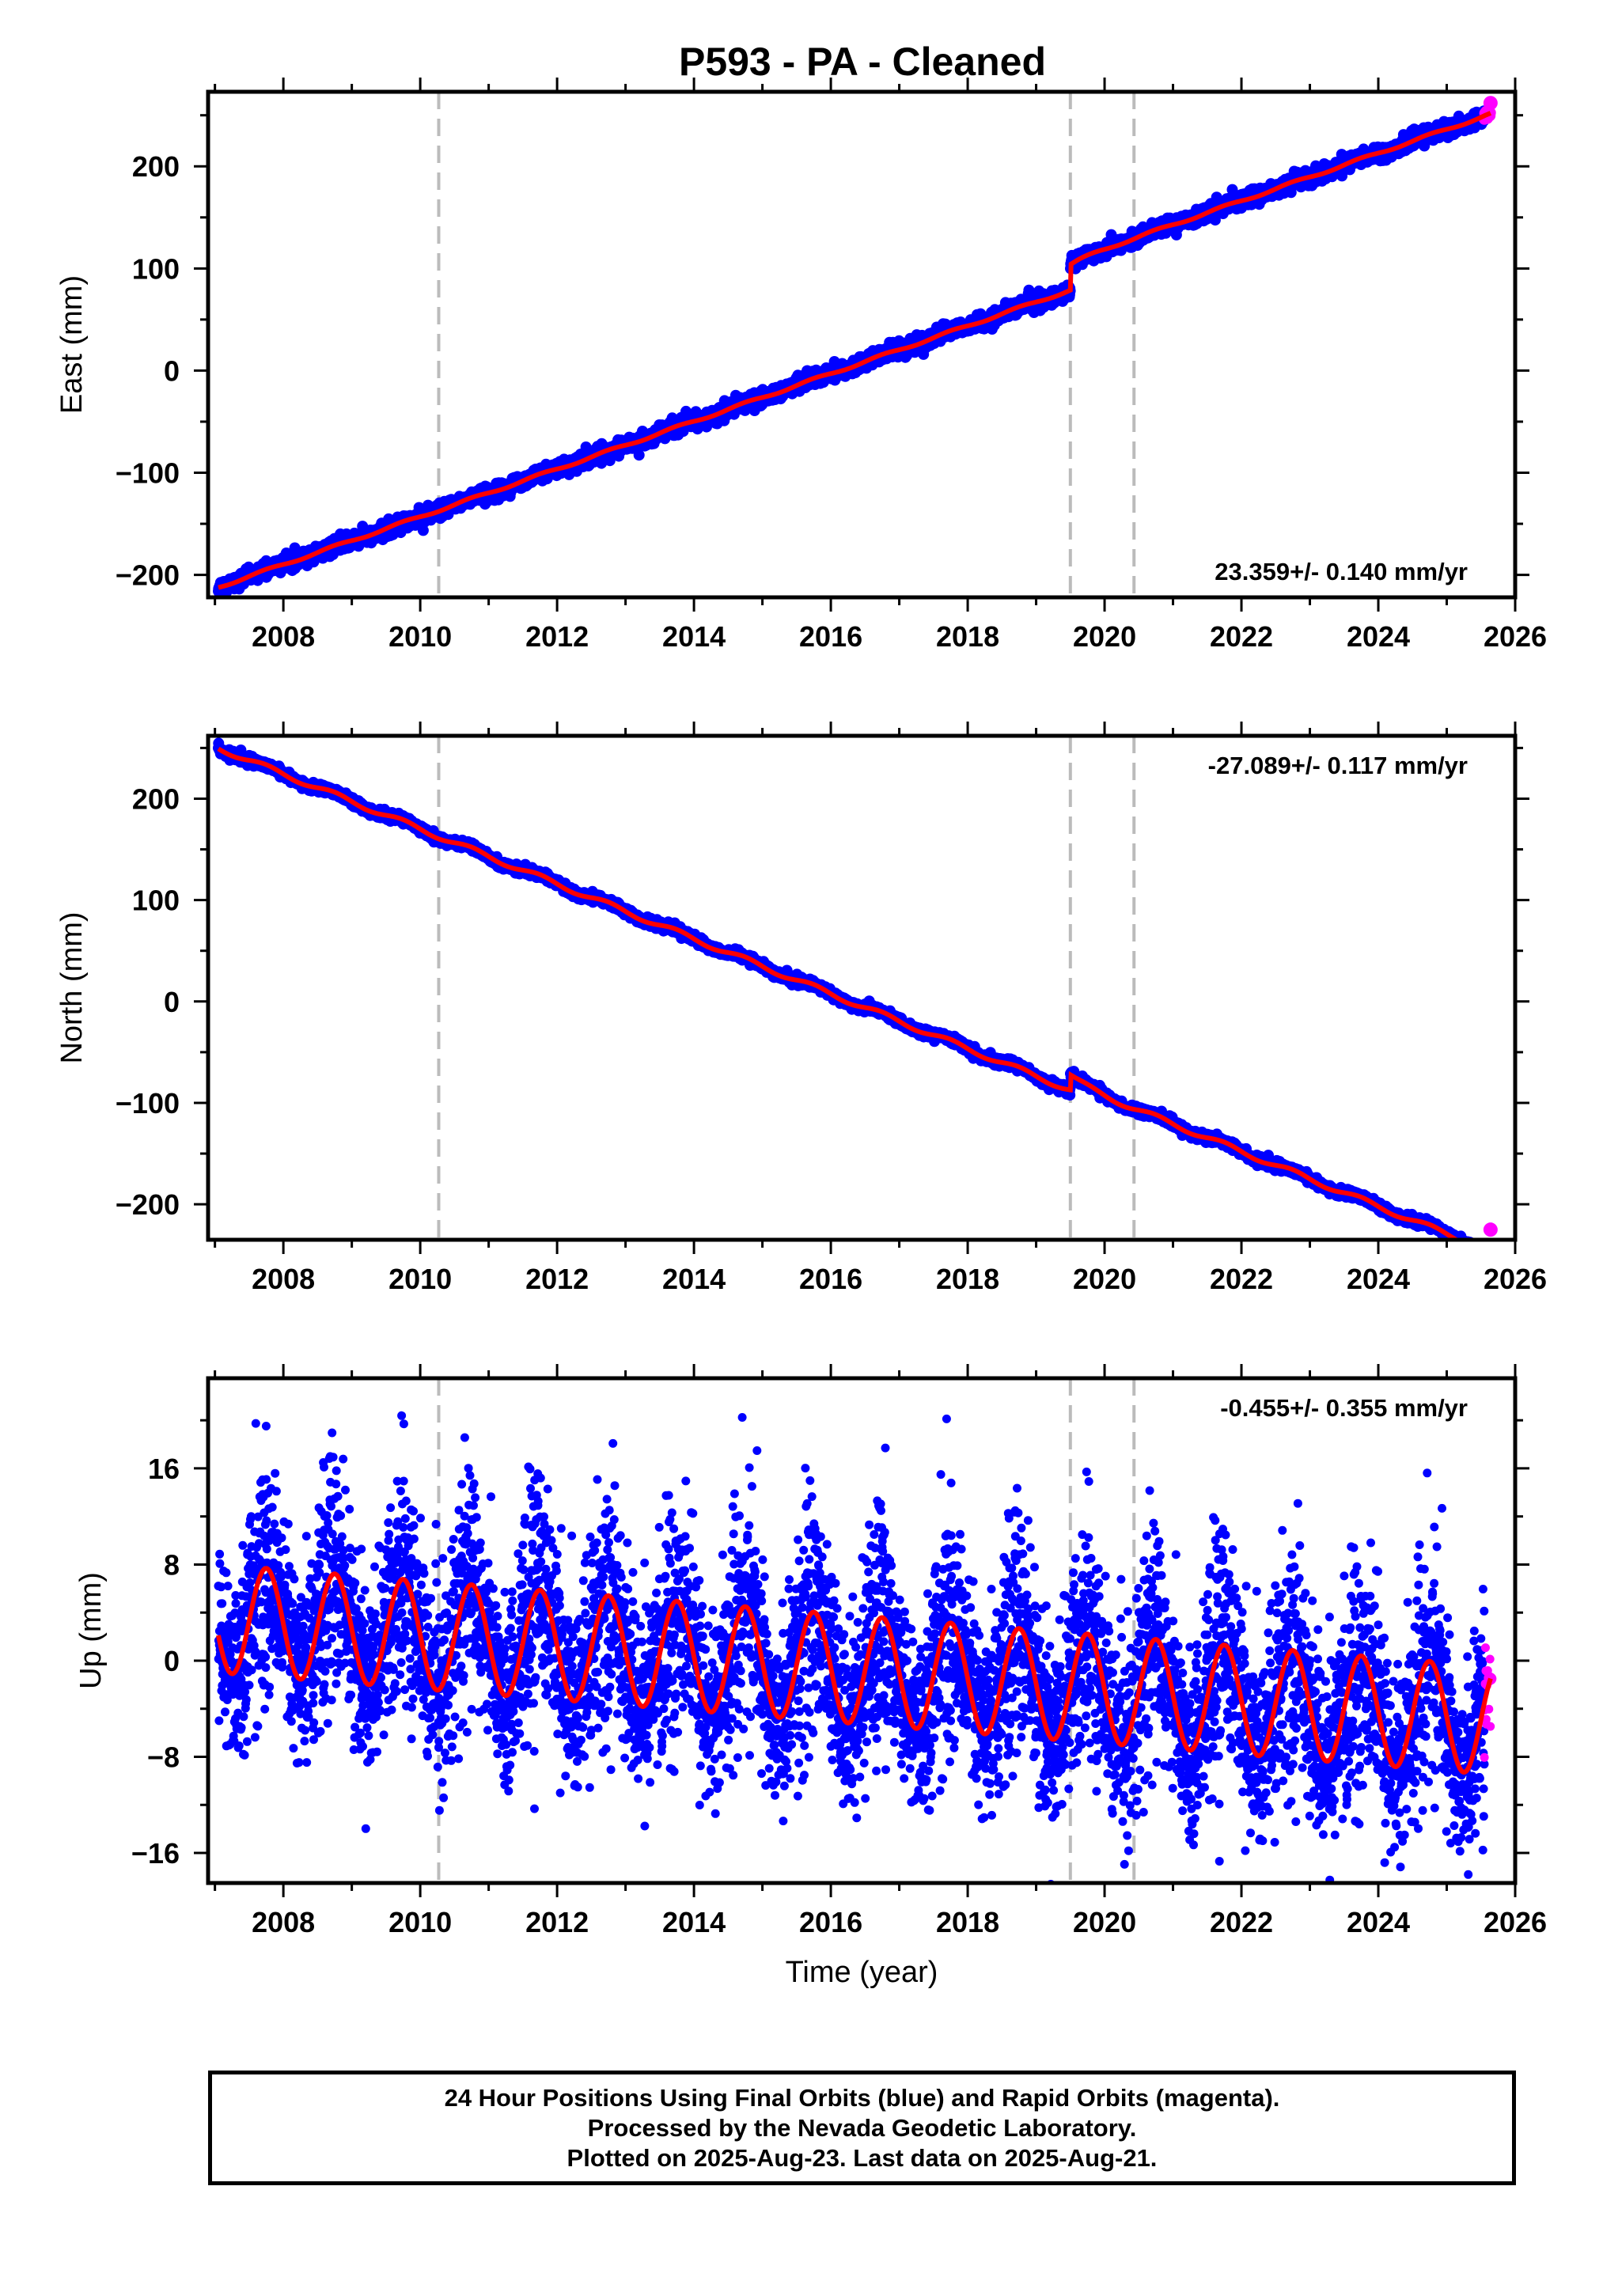  What do you see at coordinates (830, 636) in the screenshot?
I see `x-tick-label: 2016` at bounding box center [830, 636].